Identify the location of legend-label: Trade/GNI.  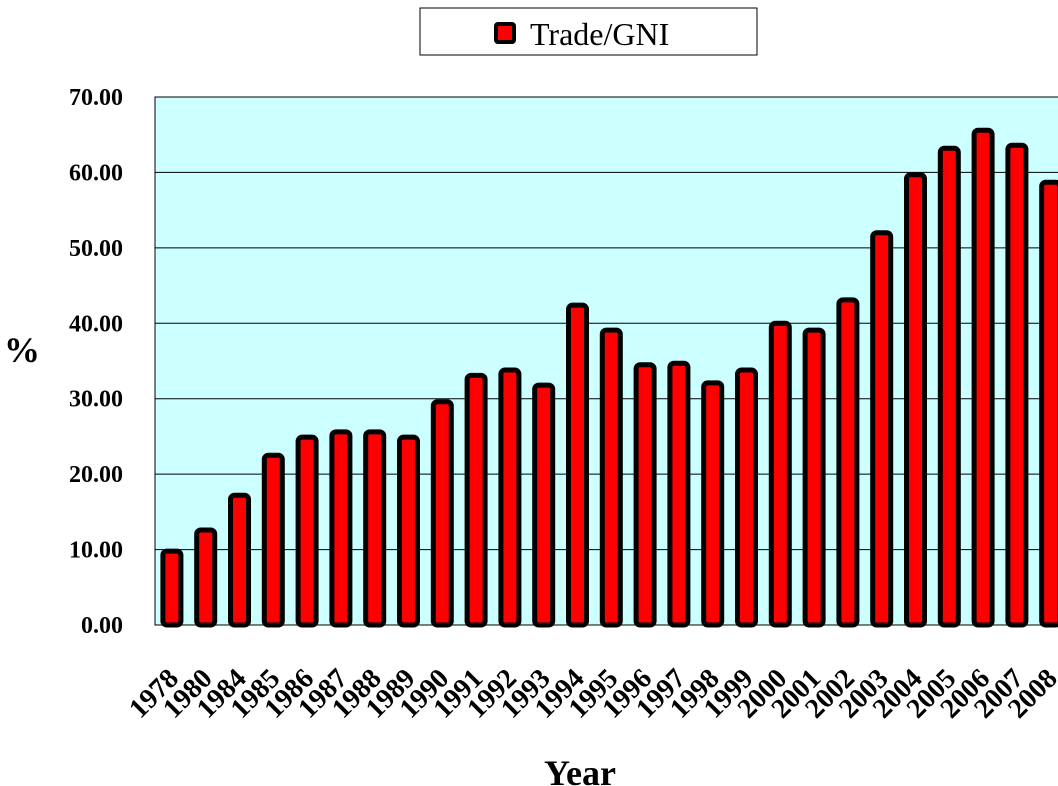
(599, 34).